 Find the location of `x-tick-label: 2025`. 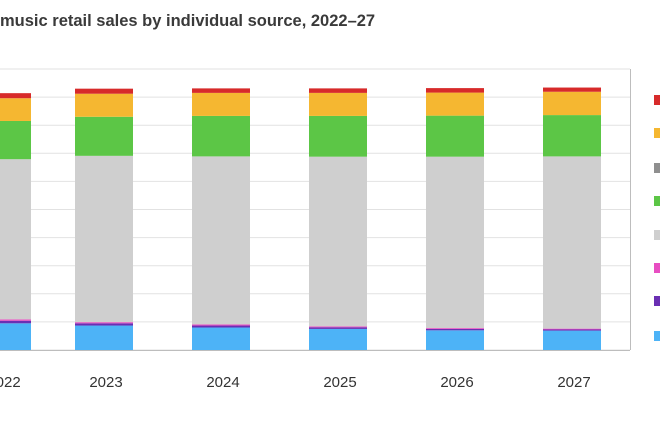

x-tick-label: 2025 is located at coordinates (339, 382).